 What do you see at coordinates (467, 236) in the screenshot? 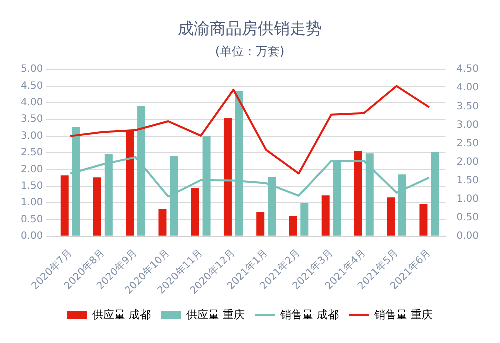
I see `y2-tick-label: 0.00` at bounding box center [467, 236].